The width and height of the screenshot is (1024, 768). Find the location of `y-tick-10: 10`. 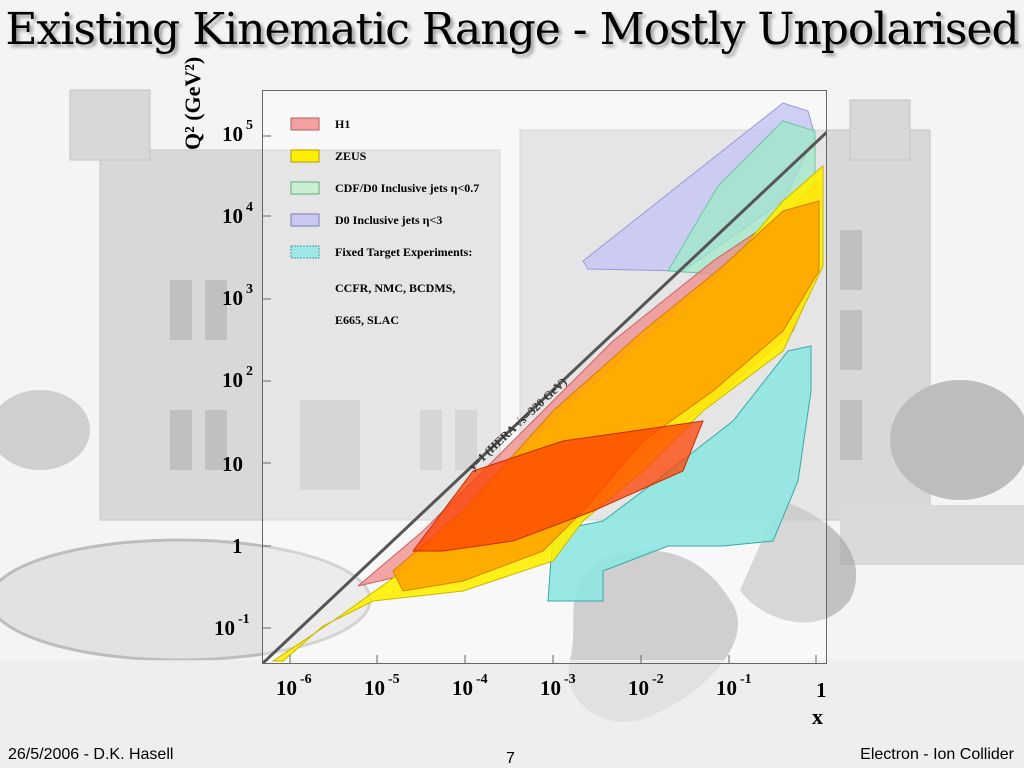

y-tick-10: 10 is located at coordinates (232, 464).